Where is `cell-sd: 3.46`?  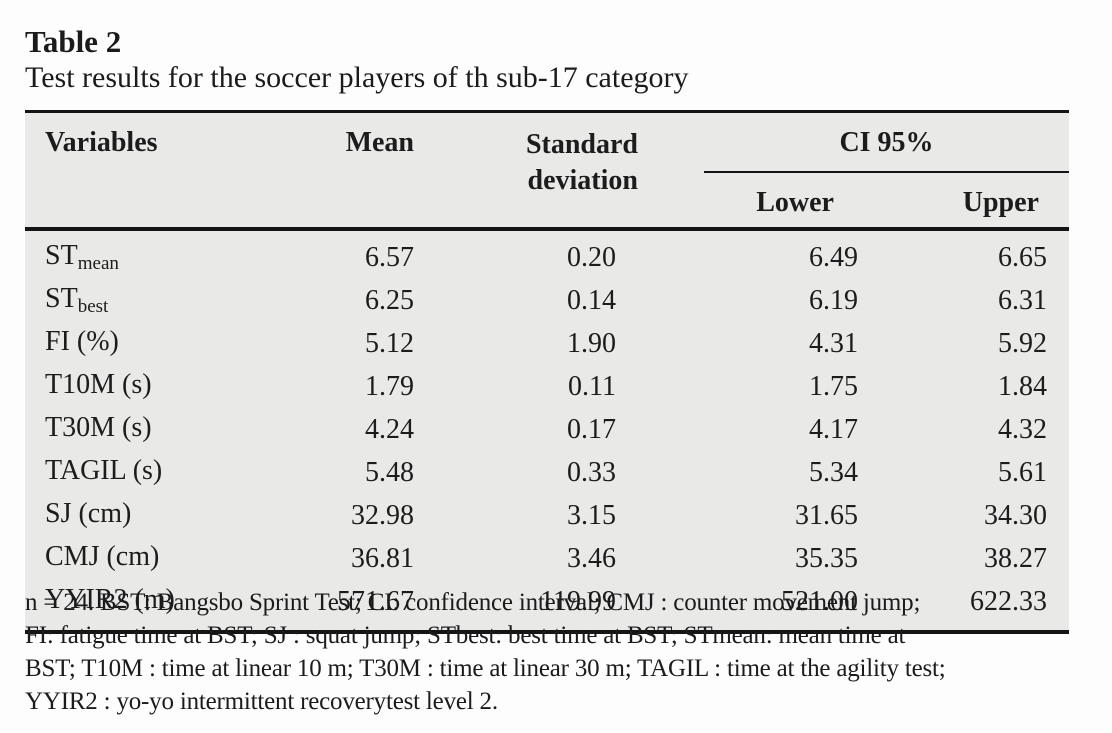 cell-sd: 3.46 is located at coordinates (591, 558).